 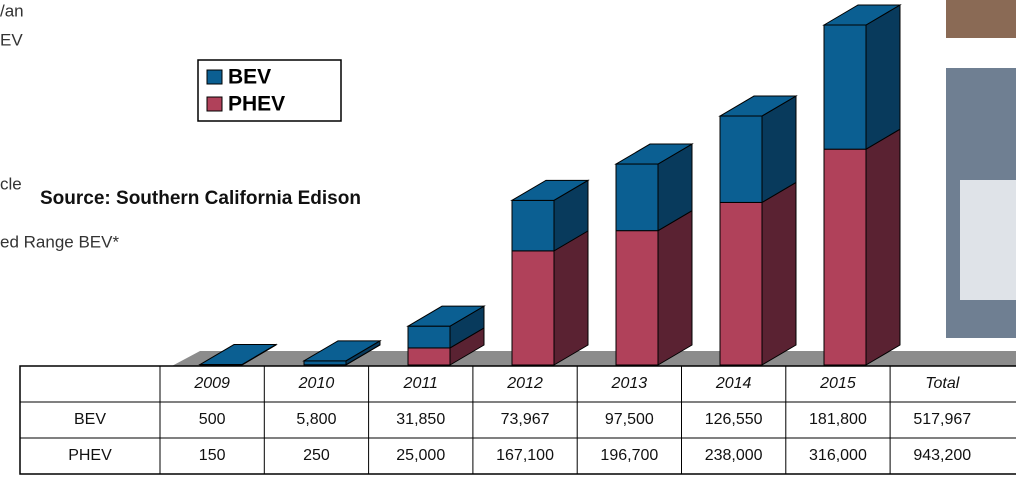 I want to click on side-text: EV, so click(x=11, y=39).